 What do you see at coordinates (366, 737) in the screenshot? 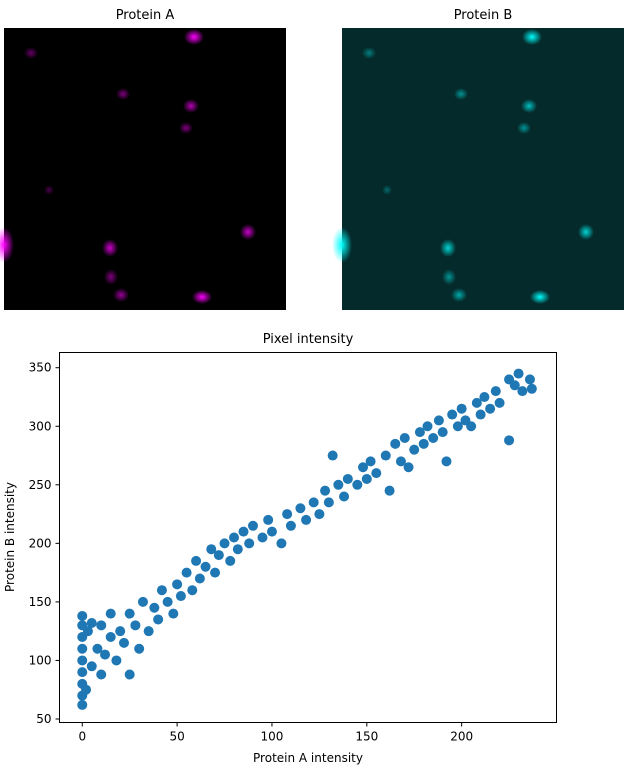
I see `x-tick-label: 150` at bounding box center [366, 737].